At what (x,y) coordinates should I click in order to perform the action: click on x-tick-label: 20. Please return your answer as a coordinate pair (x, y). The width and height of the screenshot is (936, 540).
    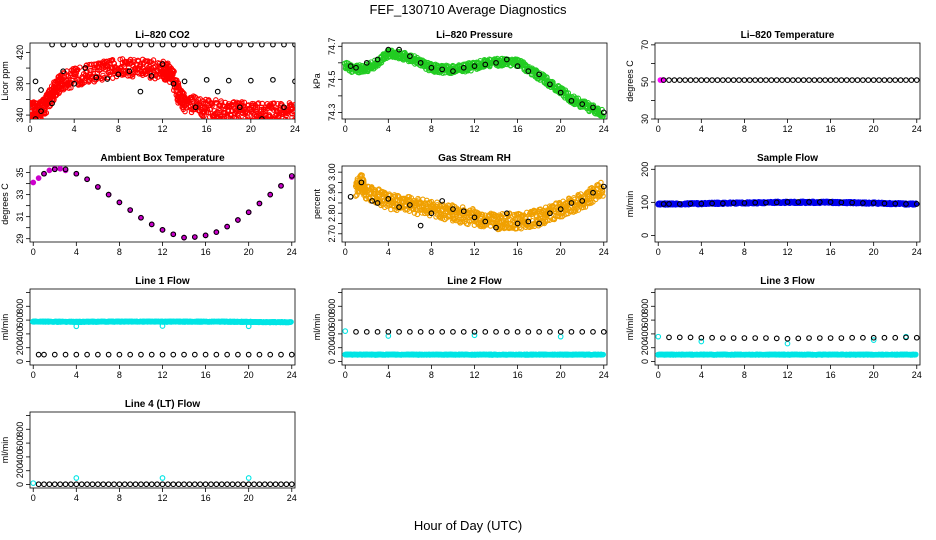
    Looking at the image, I should click on (561, 252).